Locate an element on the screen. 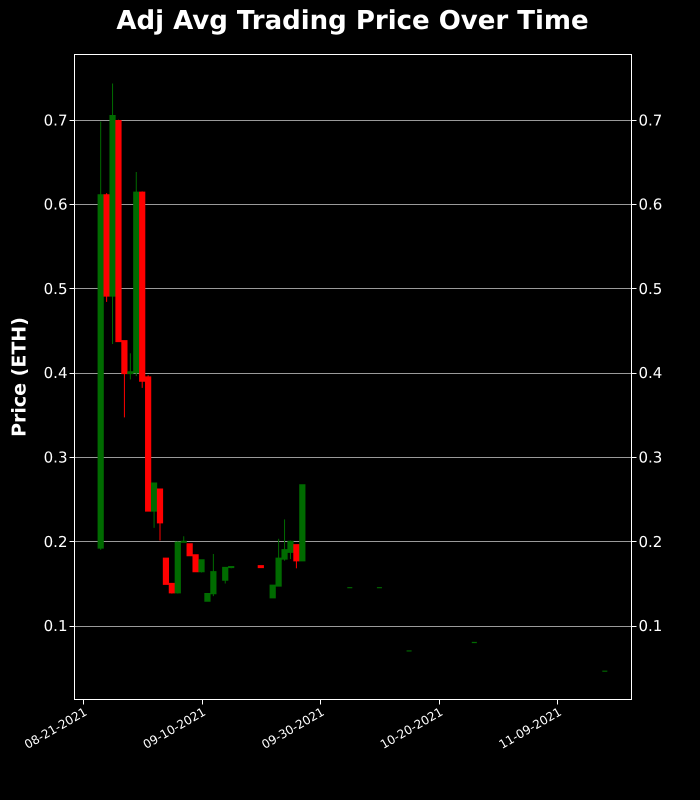 This screenshot has width=700, height=800. y-axis-title: Price (ETH) is located at coordinates (19, 377).